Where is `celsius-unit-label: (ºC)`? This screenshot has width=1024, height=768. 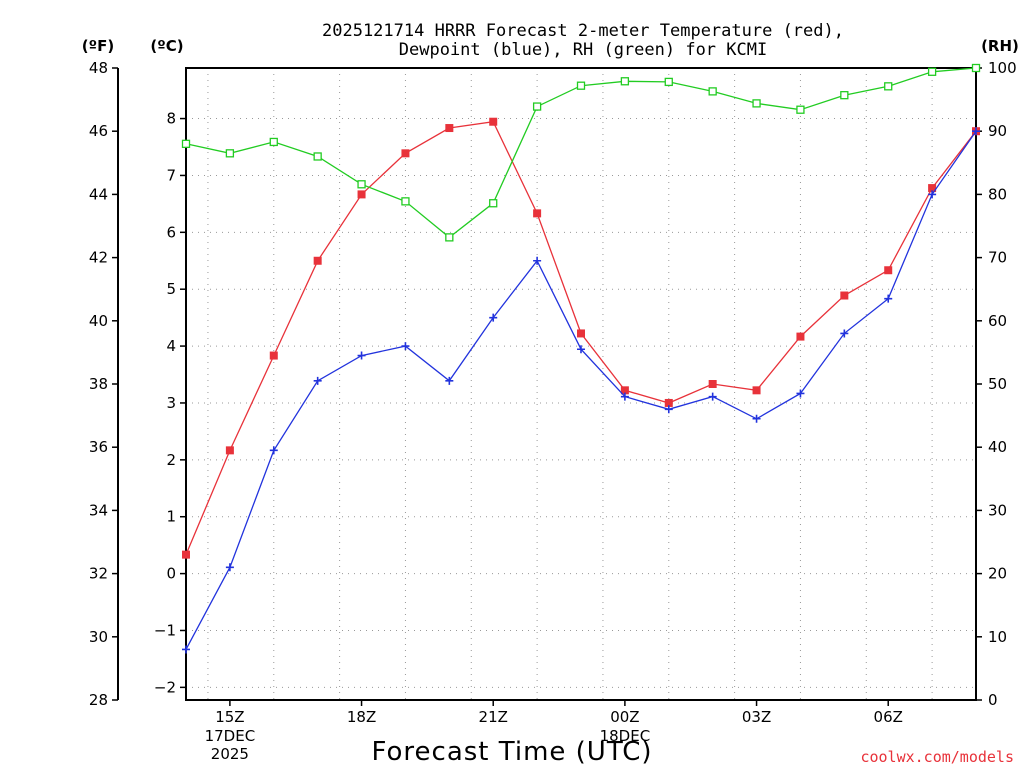 celsius-unit-label: (ºC) is located at coordinates (166, 46).